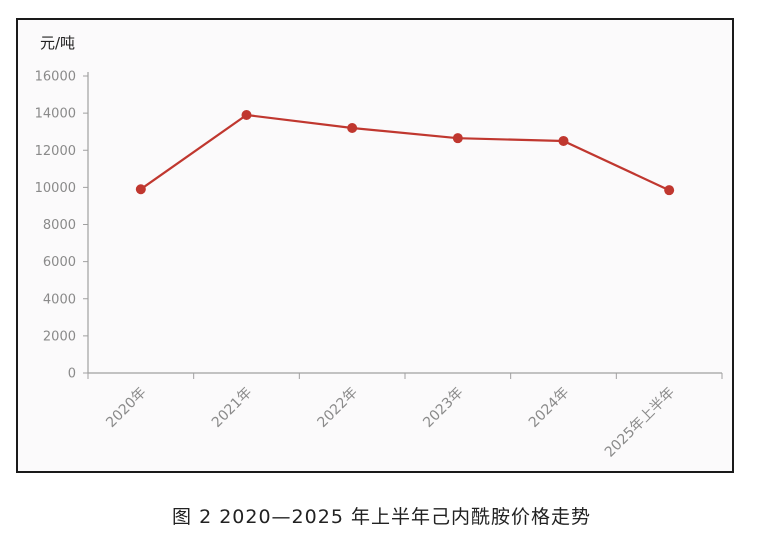  Describe the element at coordinates (55, 188) in the screenshot. I see `y-tick-label: 10000` at that location.